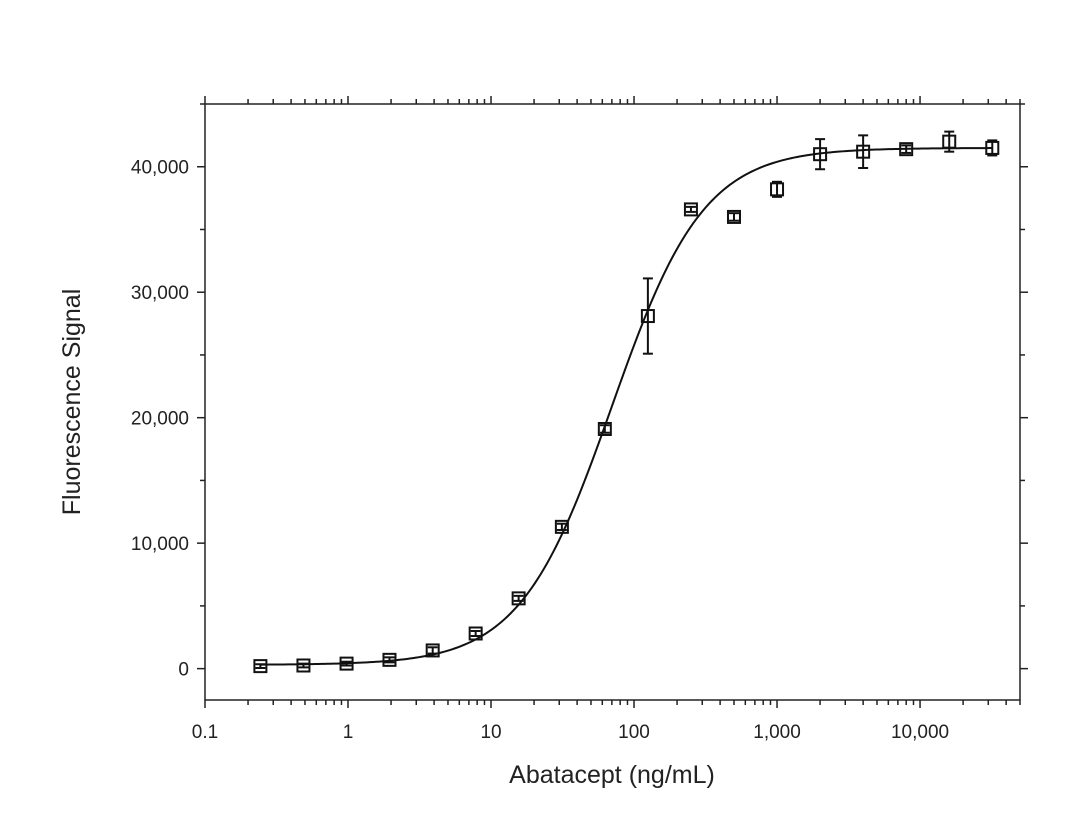 The height and width of the screenshot is (835, 1080). I want to click on x-tick-label: 1, so click(348, 732).